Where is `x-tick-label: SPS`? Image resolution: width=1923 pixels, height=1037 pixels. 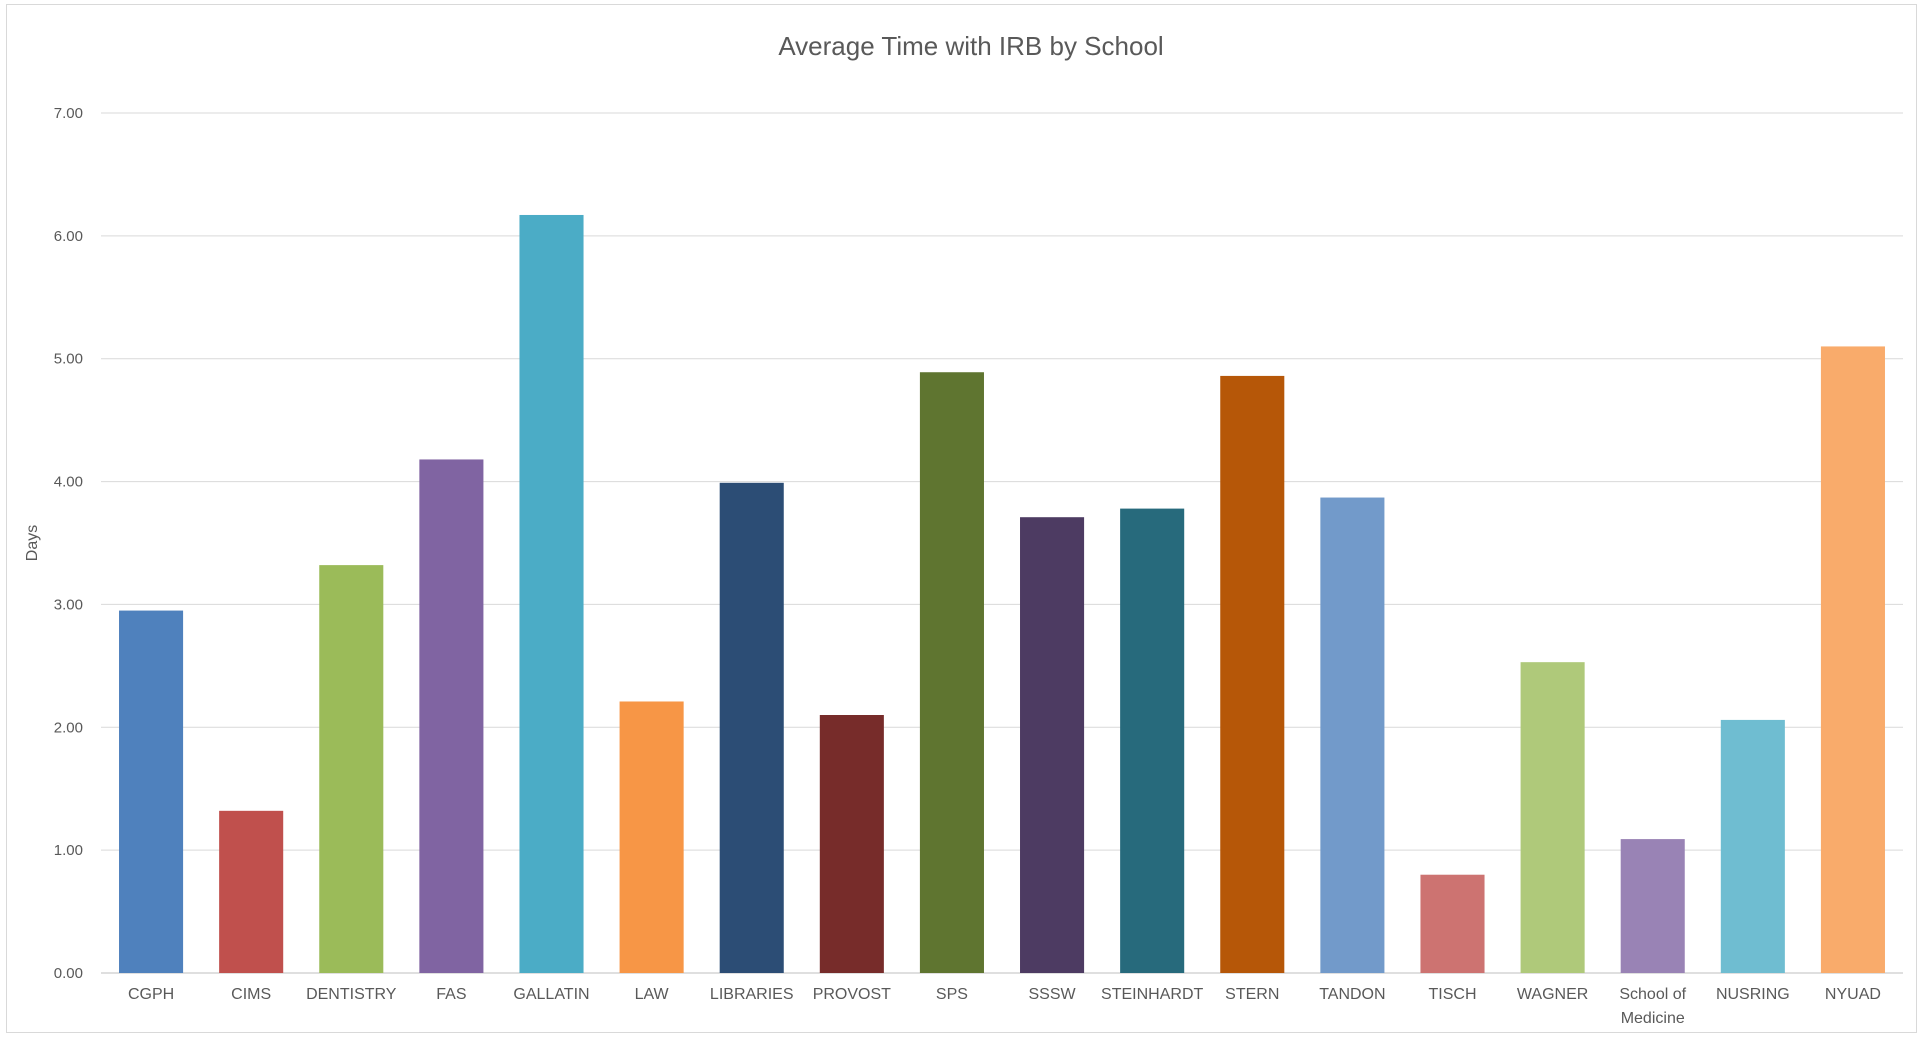
x-tick-label: SPS is located at coordinates (952, 994).